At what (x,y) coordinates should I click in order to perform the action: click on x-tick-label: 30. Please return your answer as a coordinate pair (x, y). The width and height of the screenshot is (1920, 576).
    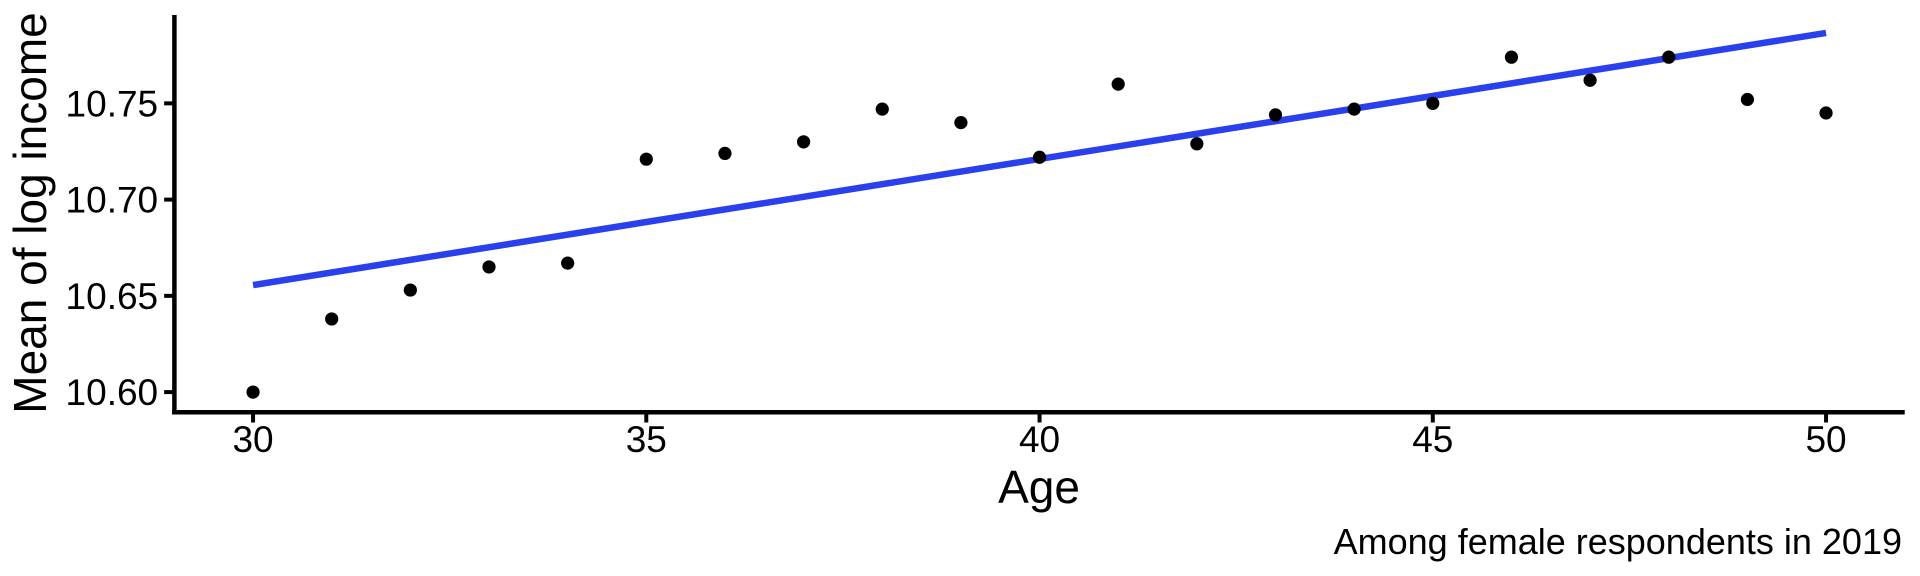
    Looking at the image, I should click on (252, 439).